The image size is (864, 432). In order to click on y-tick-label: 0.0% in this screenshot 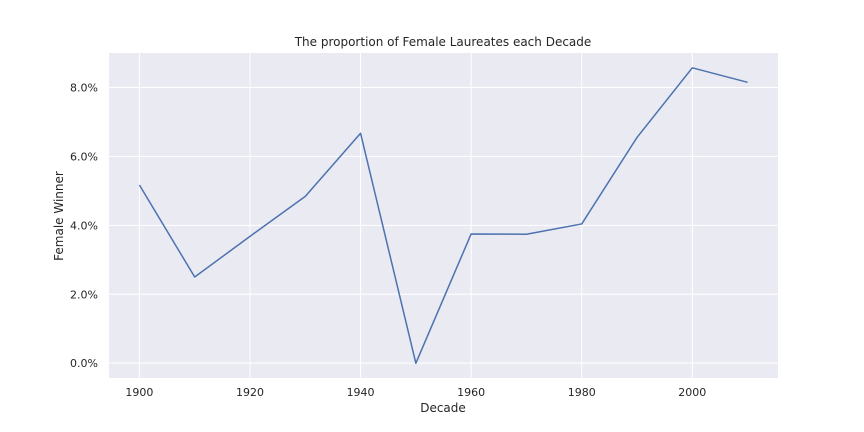, I will do `click(84, 363)`.